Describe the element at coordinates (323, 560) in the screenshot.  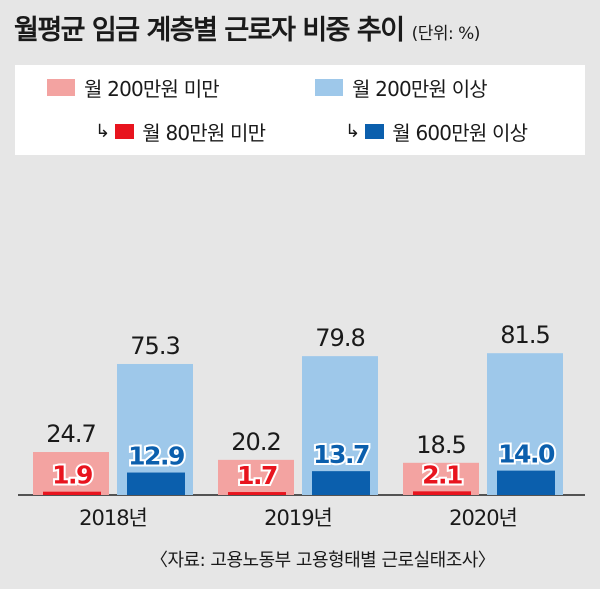
I see `source-note: 〈자료: 고용노동부 고용형태별 근로실태조사〉` at that location.